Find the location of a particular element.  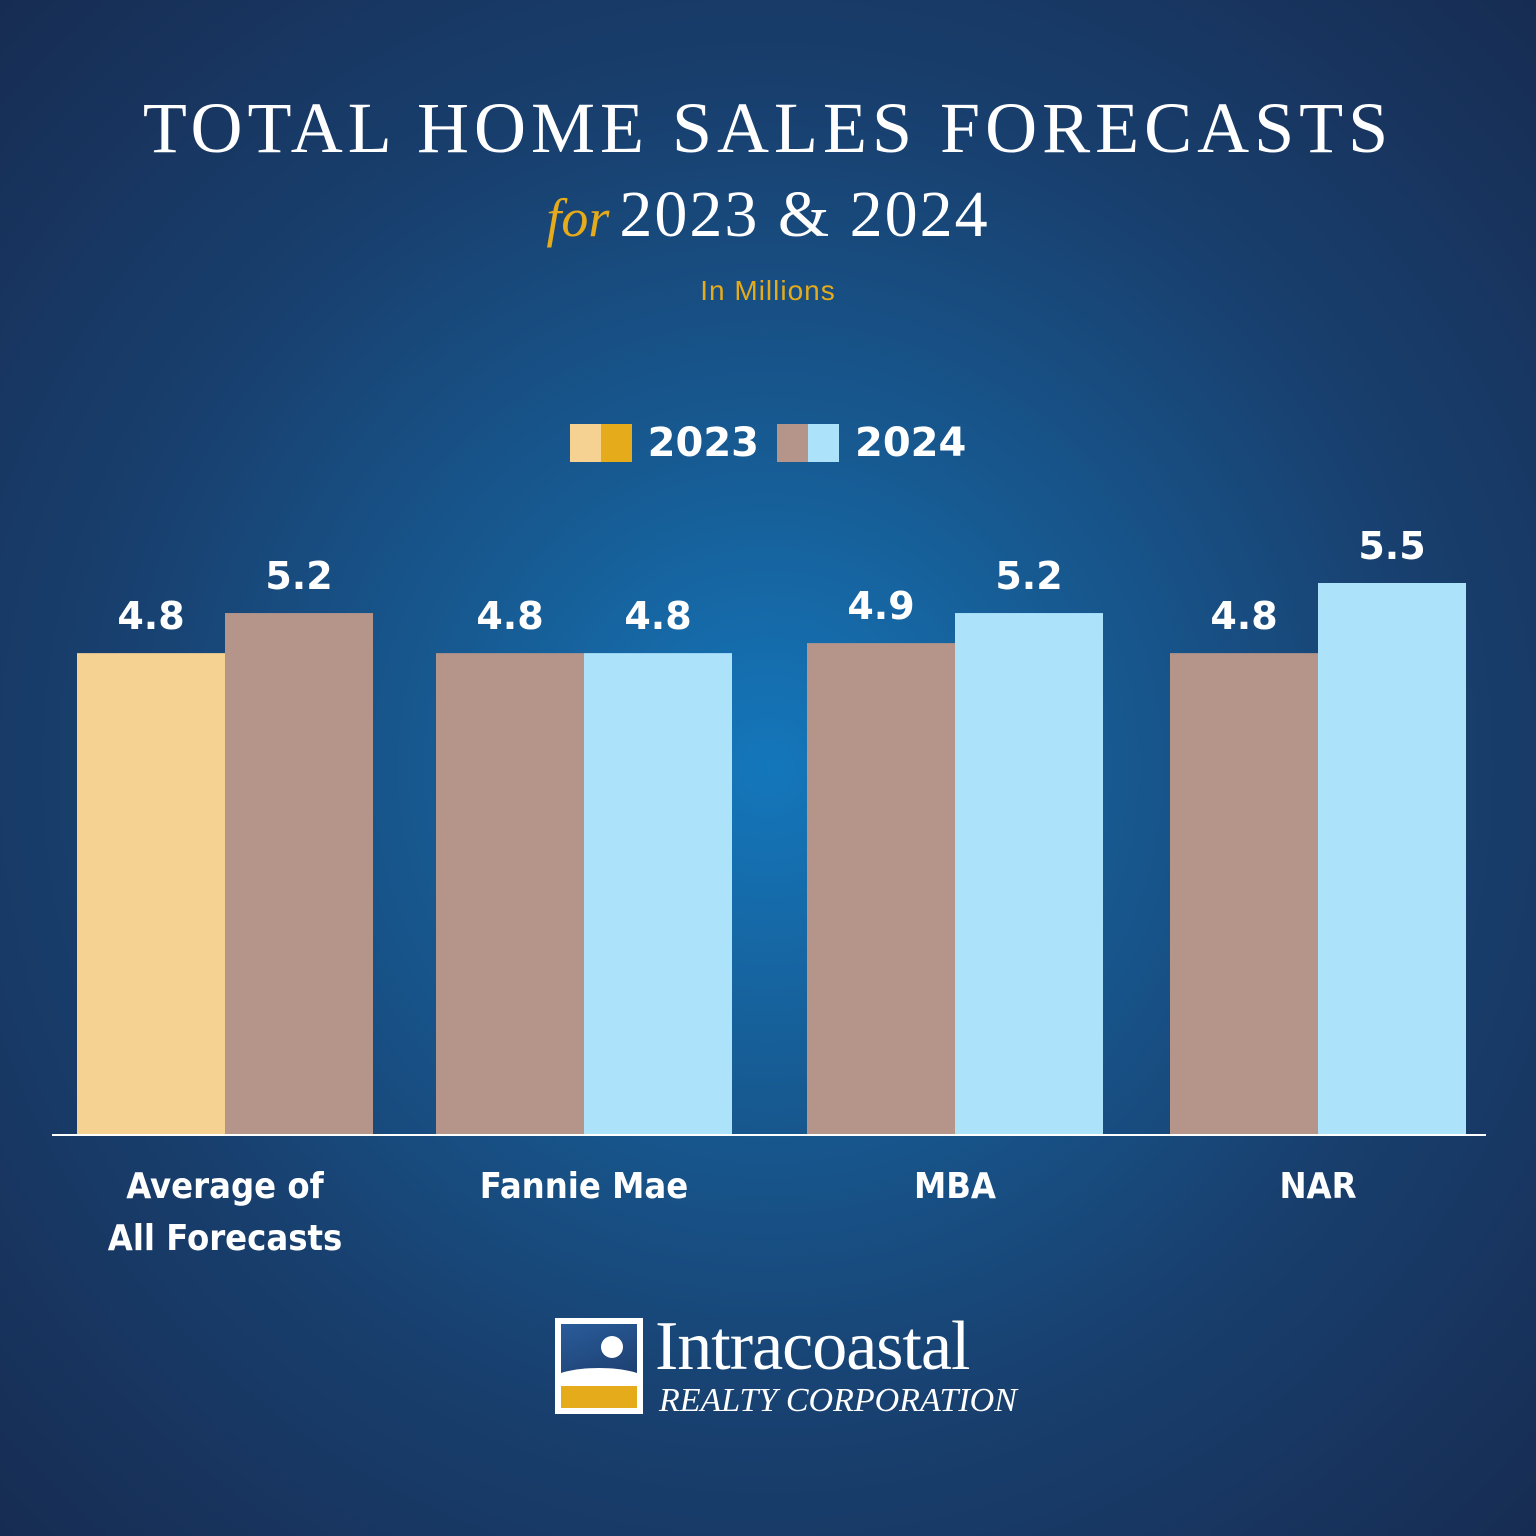

logo-subtitle: REALTY CORPORATION is located at coordinates (838, 1400).